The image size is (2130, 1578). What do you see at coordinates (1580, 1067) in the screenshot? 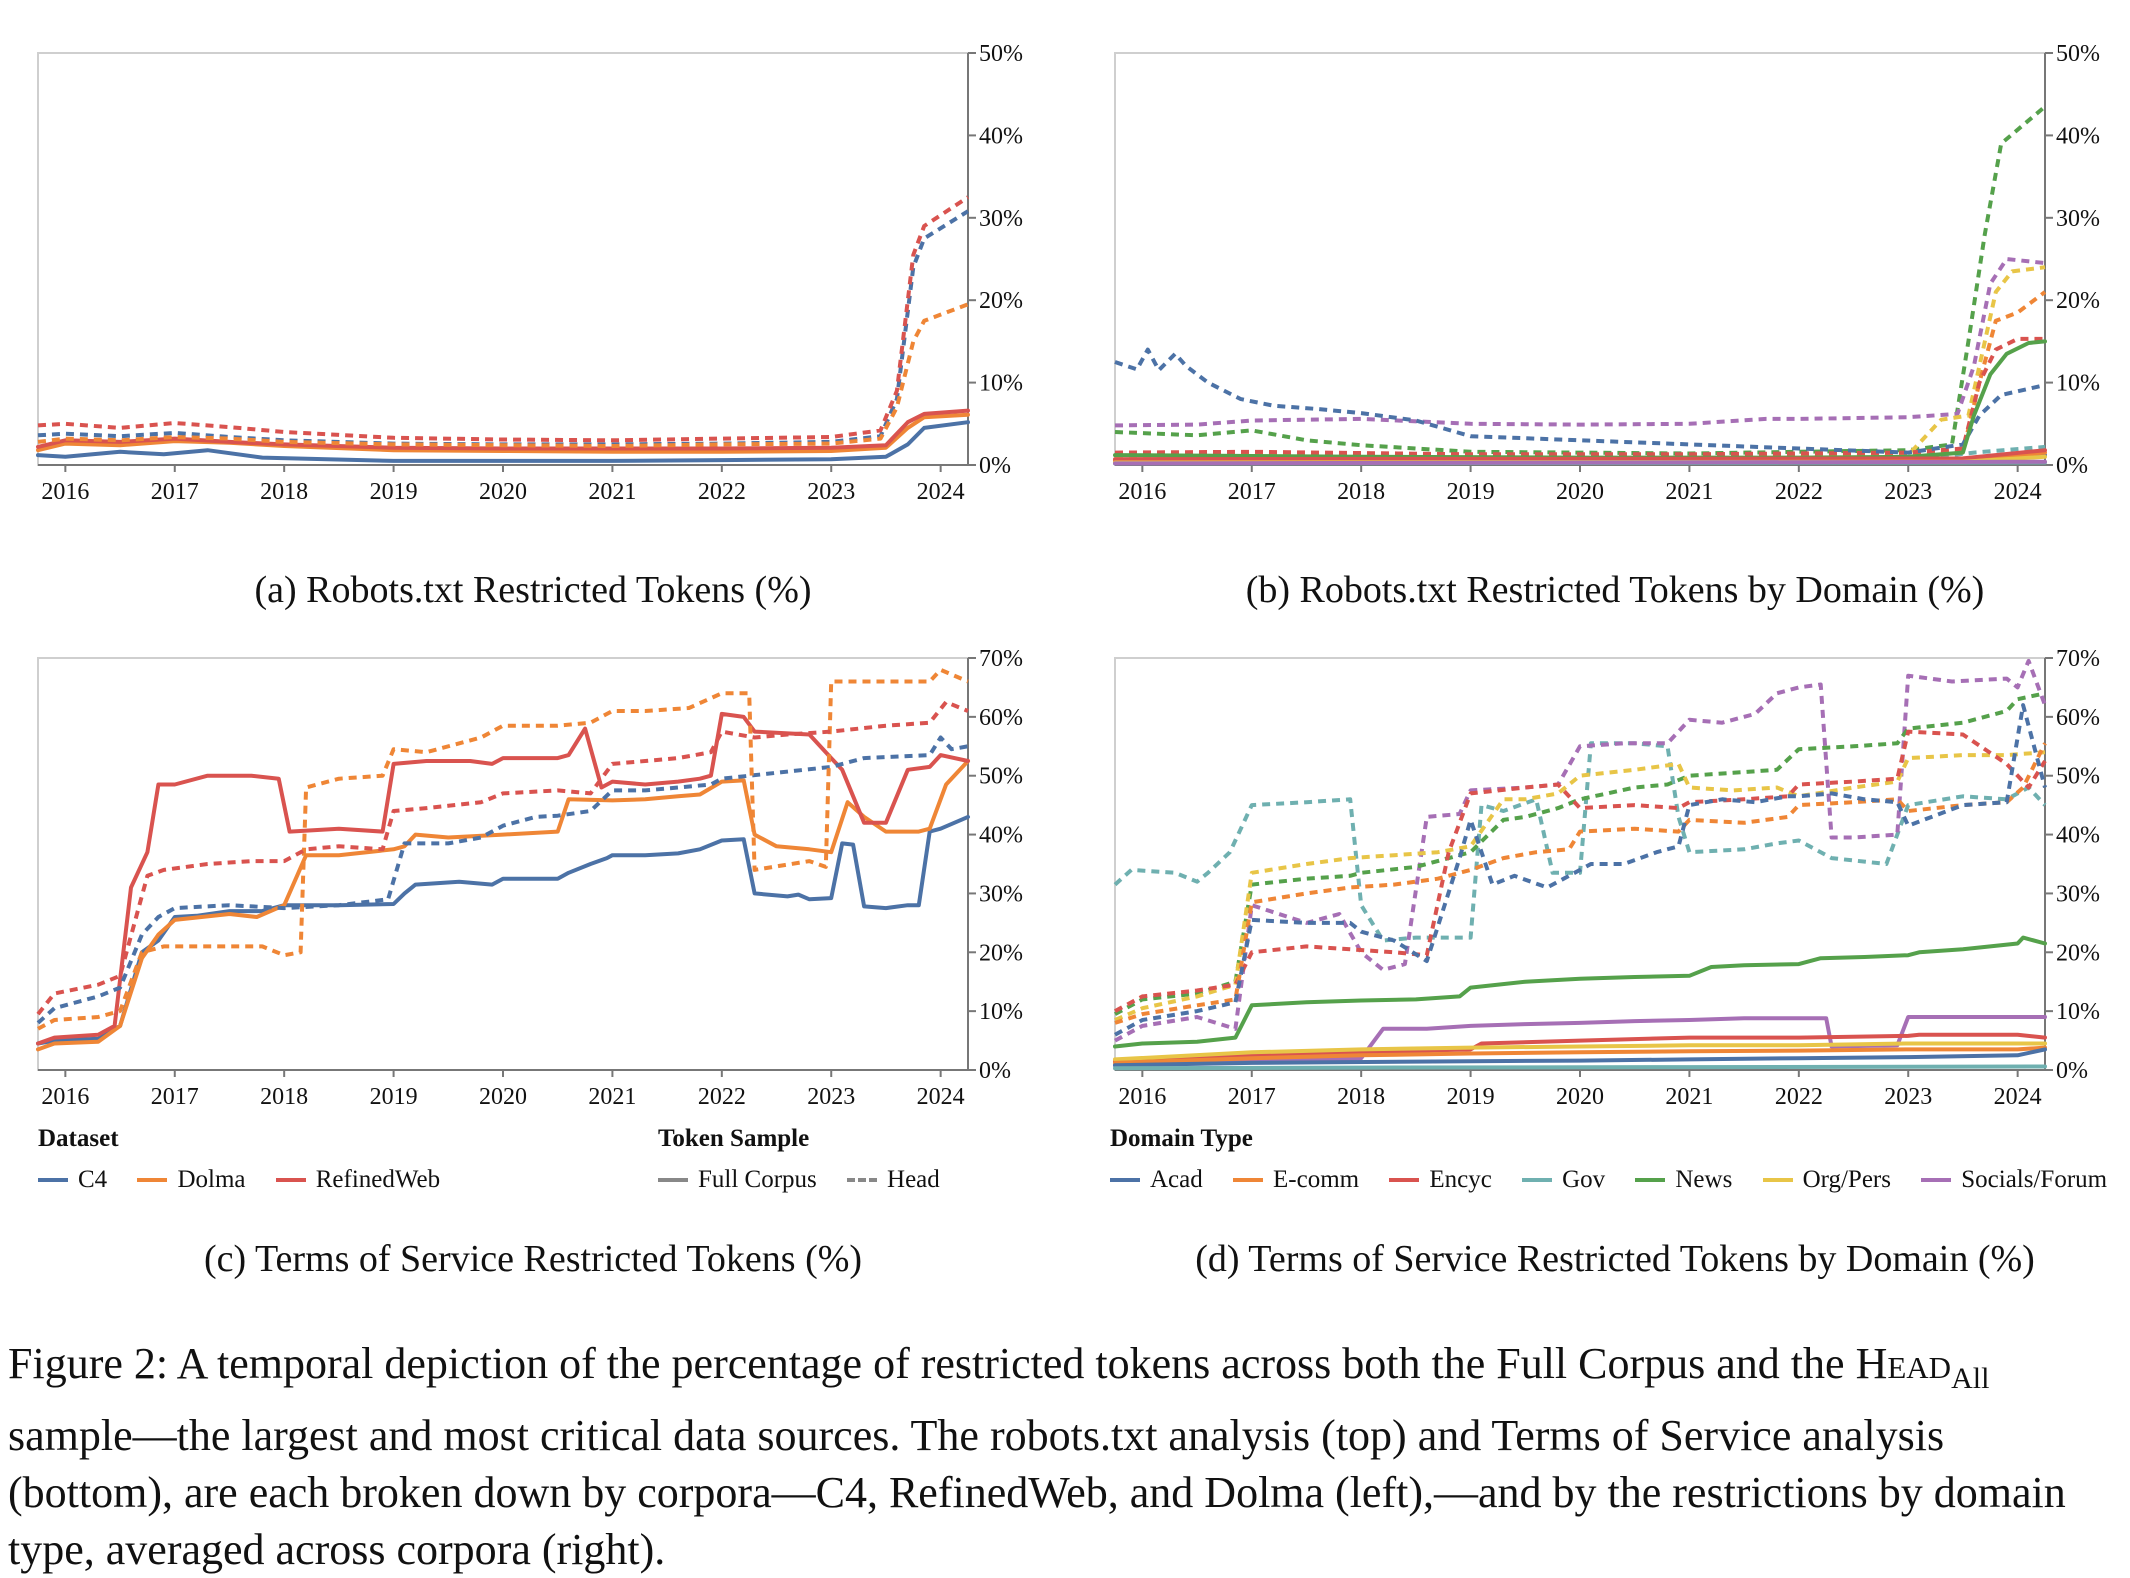
I see `series-line-gov-full-corpus` at bounding box center [1580, 1067].